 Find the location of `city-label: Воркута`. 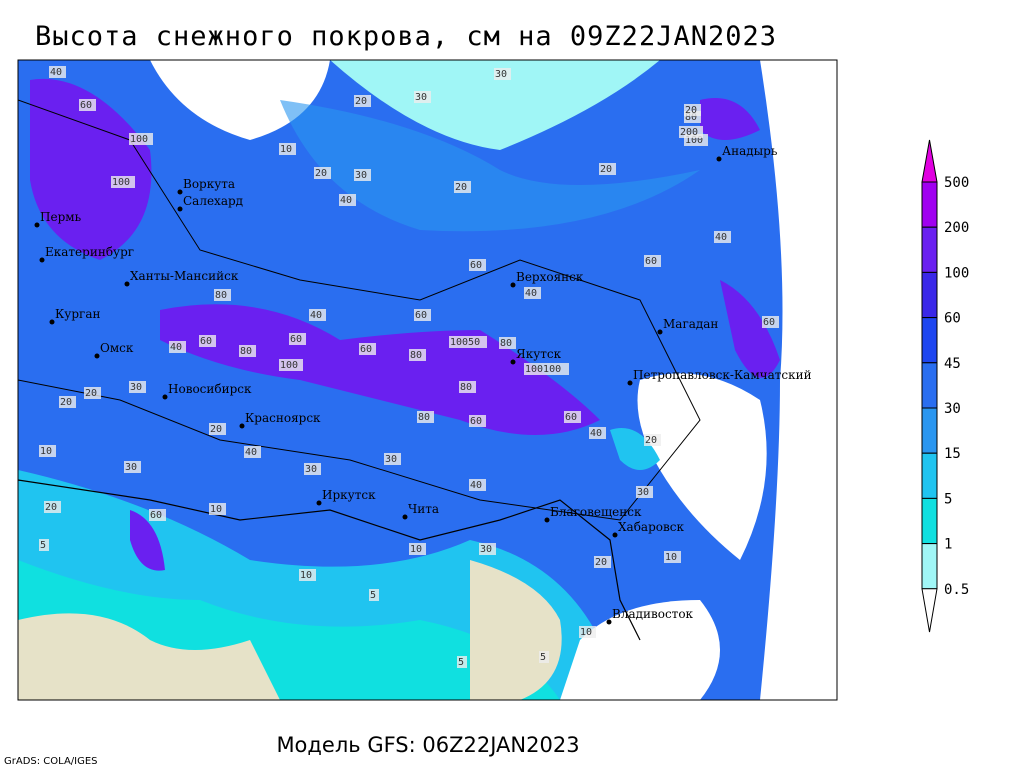

city-label: Воркута is located at coordinates (209, 184).